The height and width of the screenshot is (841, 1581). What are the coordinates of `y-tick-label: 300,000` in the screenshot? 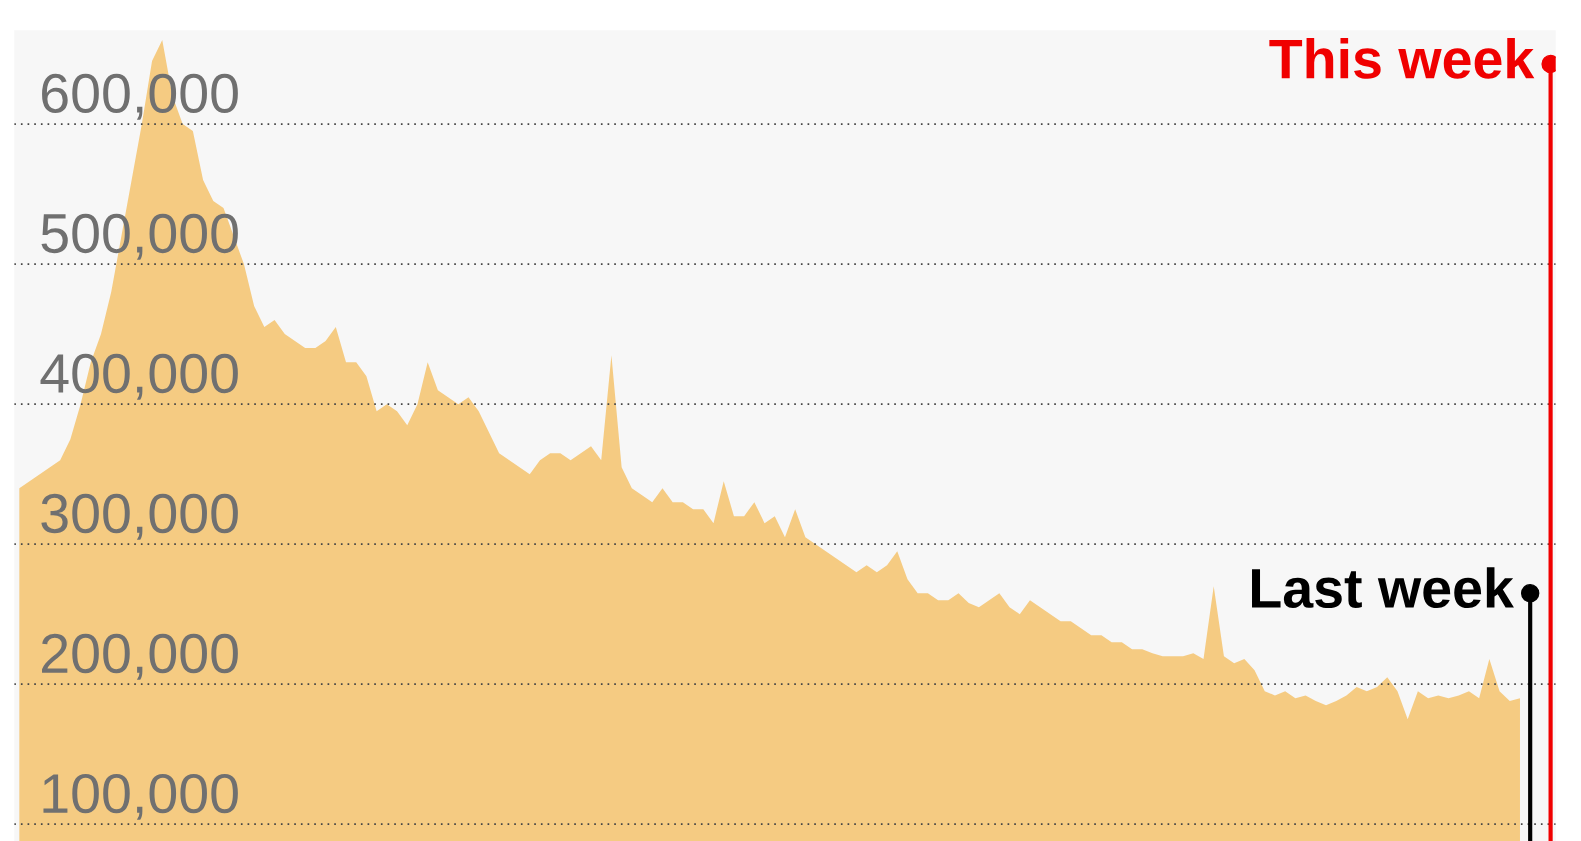 It's located at (139, 516).